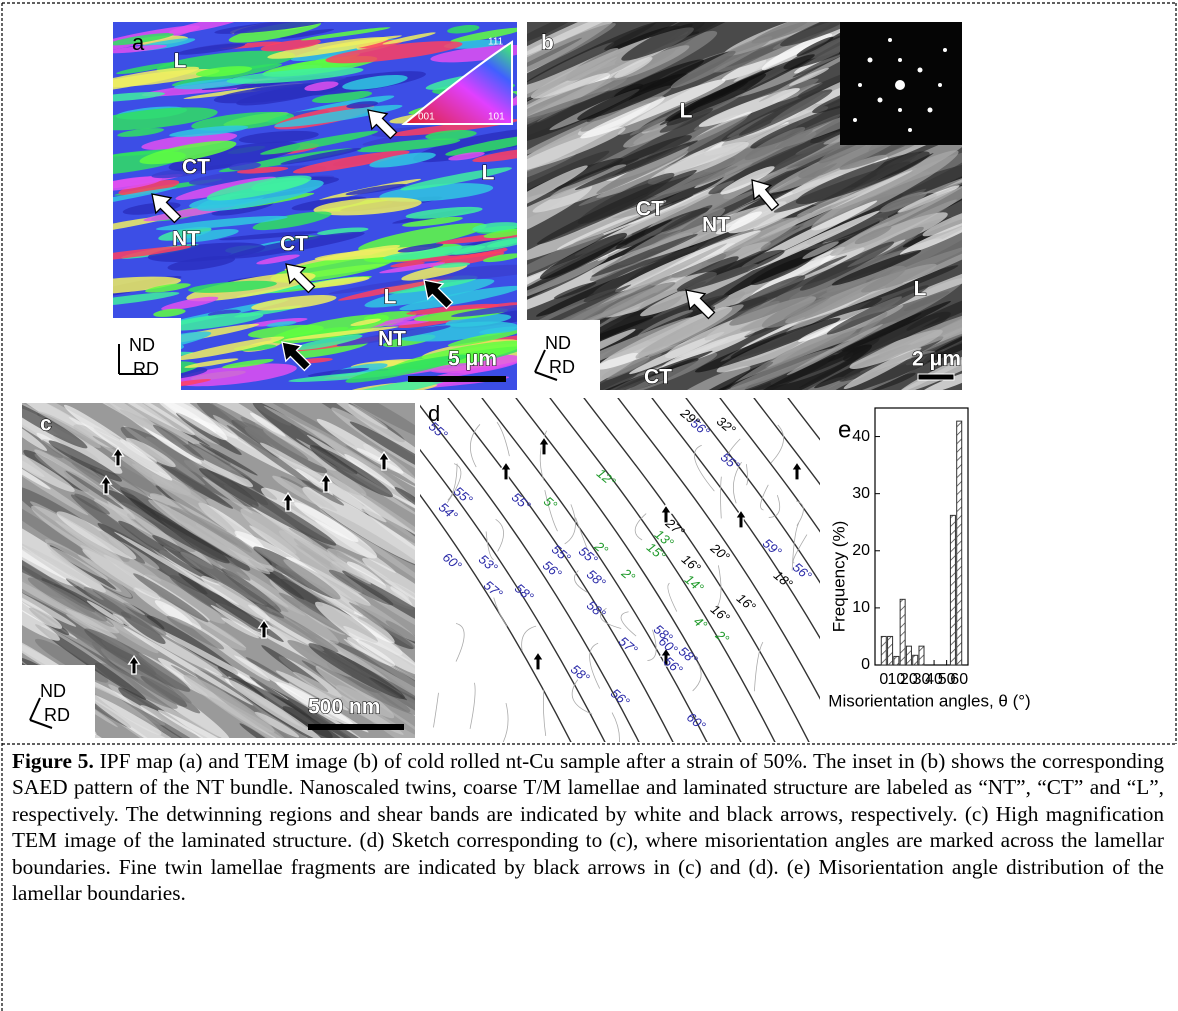  Describe the element at coordinates (57, 715) in the screenshot. I see `axis-label: RD` at that location.